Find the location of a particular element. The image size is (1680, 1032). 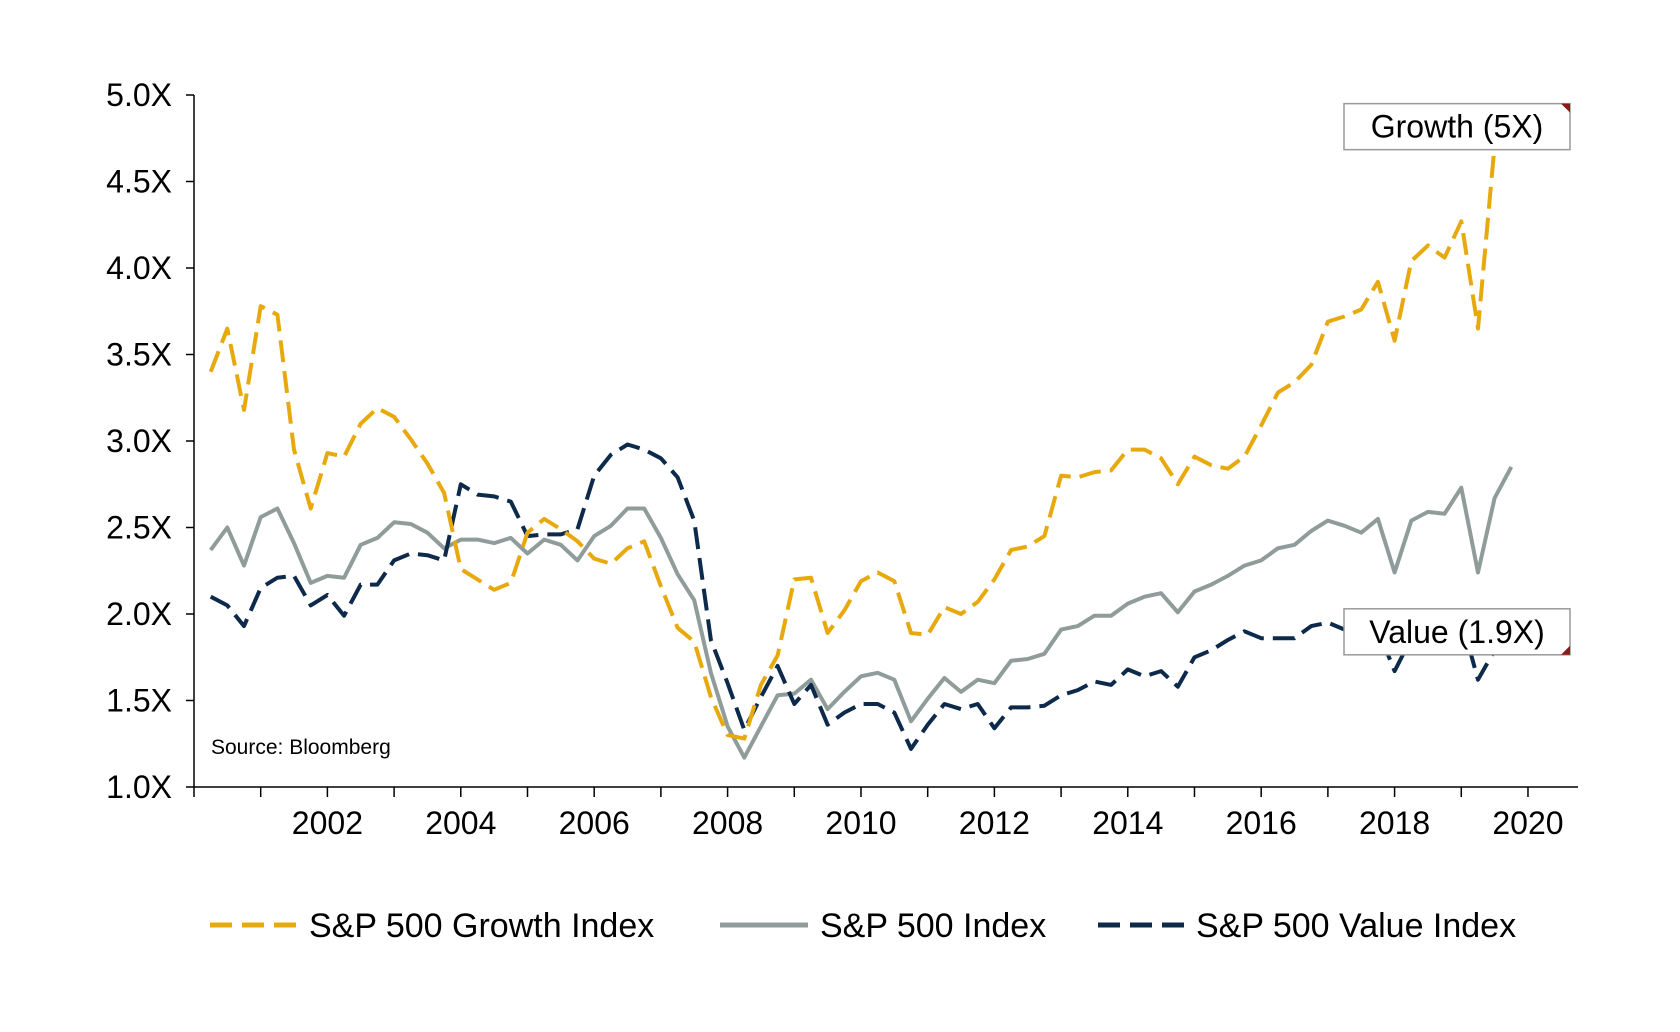

x-tick-label: 2004 is located at coordinates (460, 823).